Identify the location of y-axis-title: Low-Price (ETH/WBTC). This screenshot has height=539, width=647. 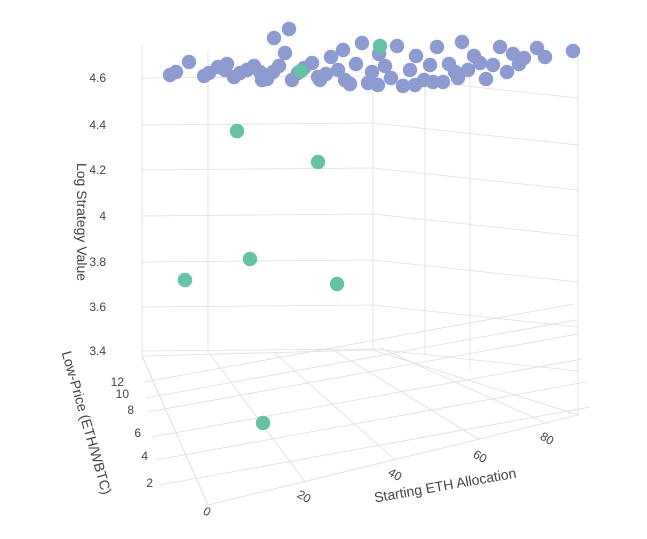
(87, 422).